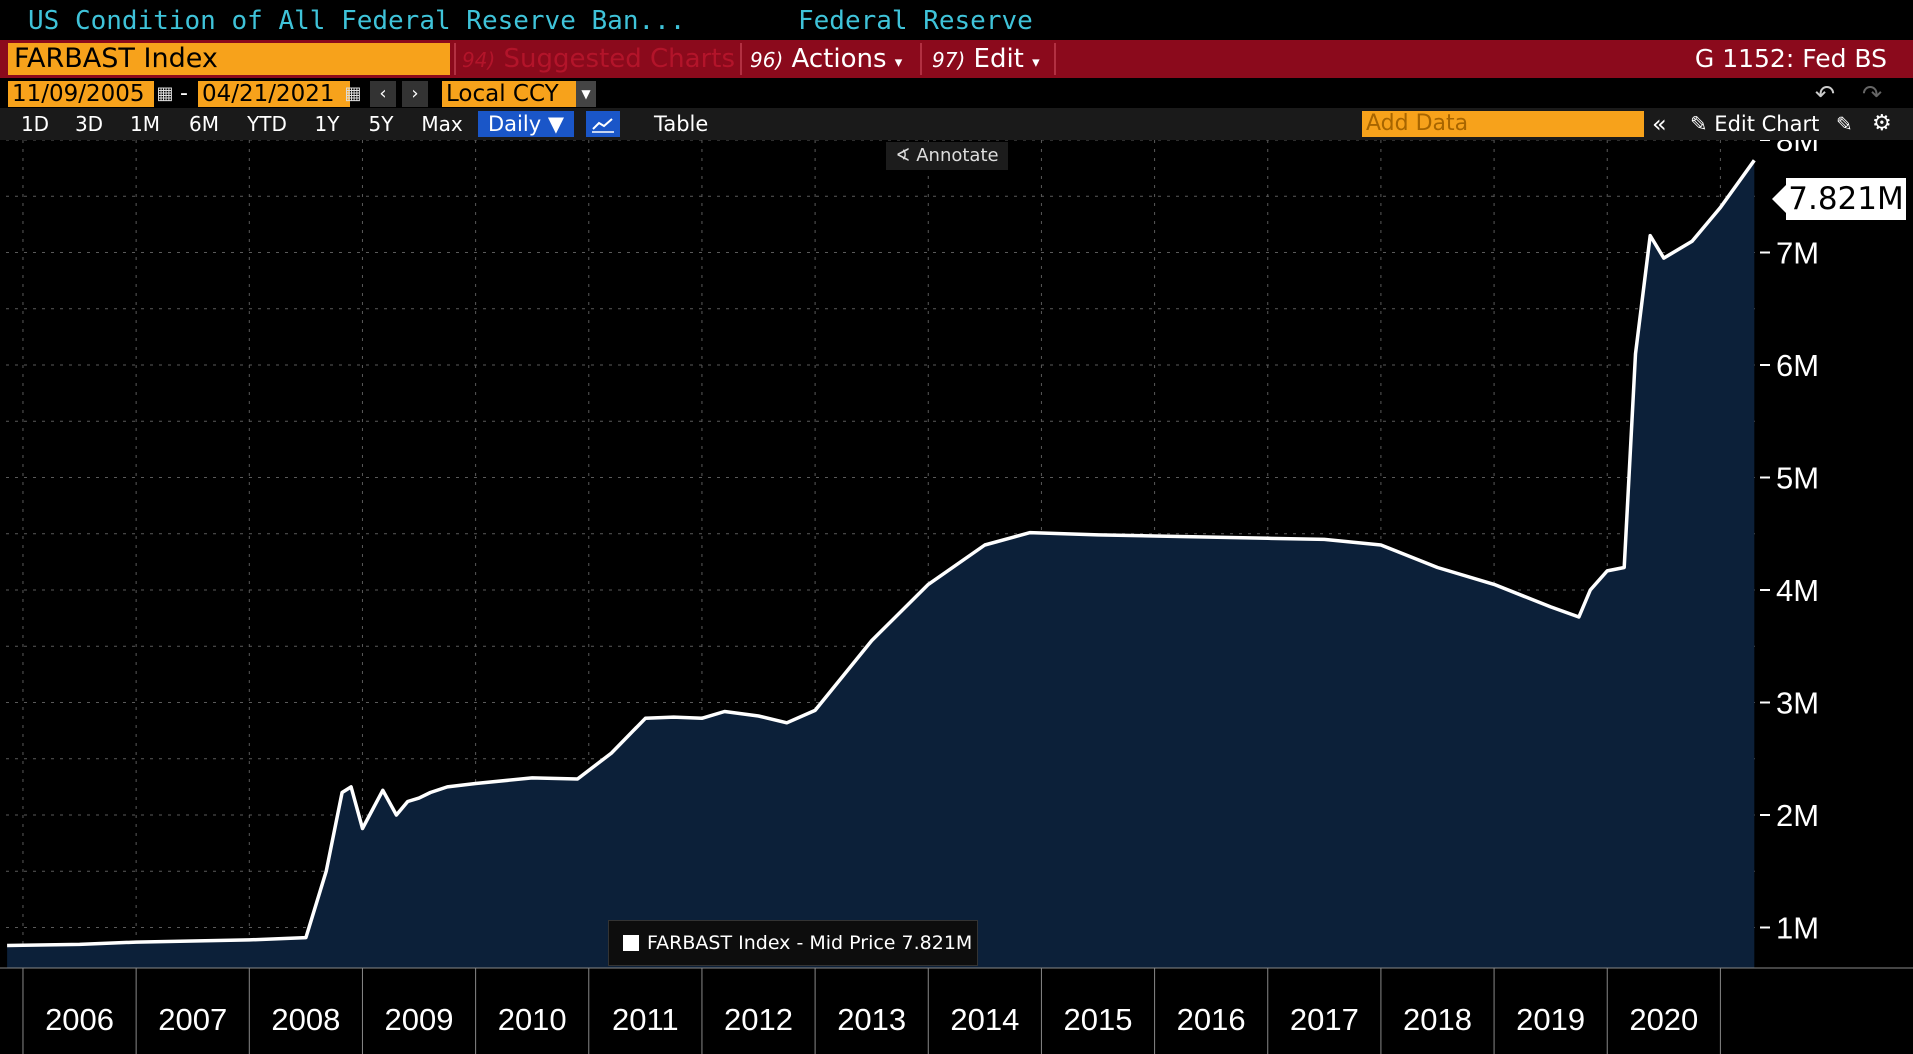 The width and height of the screenshot is (1913, 1054). I want to click on x-tick-label: 2019, so click(1550, 1019).